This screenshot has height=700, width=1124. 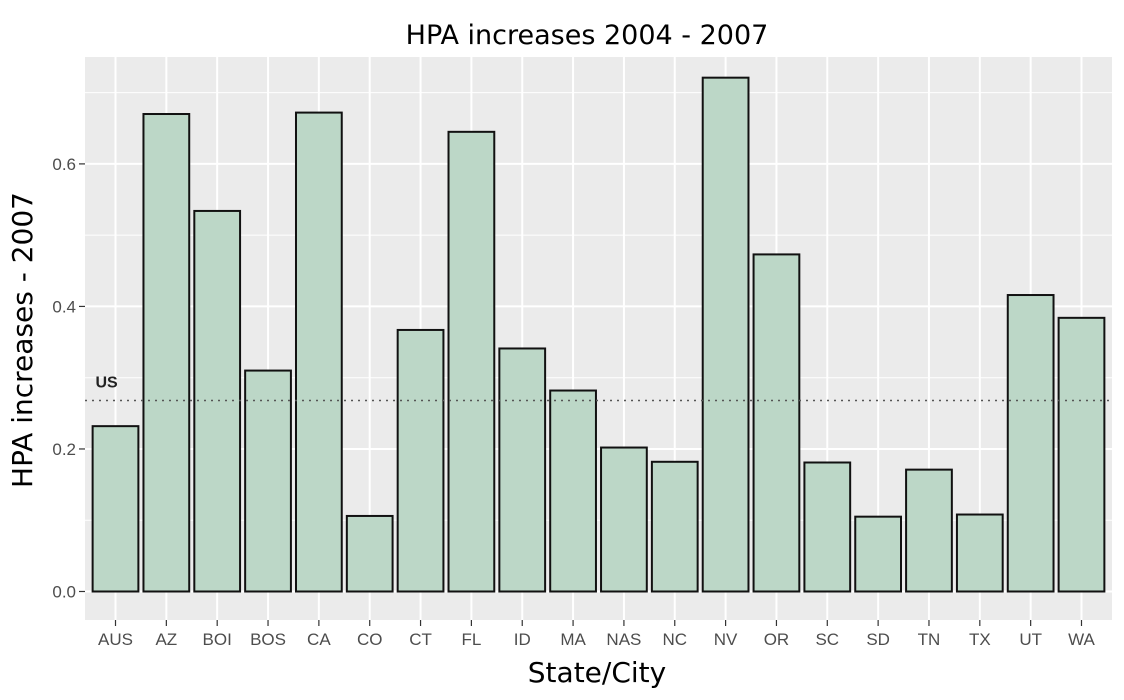 What do you see at coordinates (623, 639) in the screenshot?
I see `x-tick-label: NAS` at bounding box center [623, 639].